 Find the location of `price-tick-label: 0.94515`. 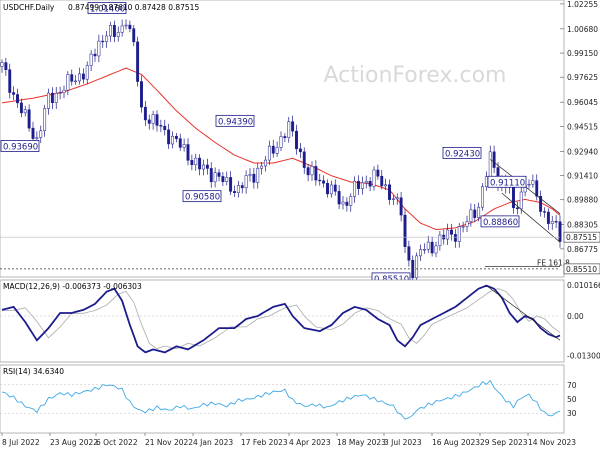

price-tick-label: 0.94515 is located at coordinates (582, 126).